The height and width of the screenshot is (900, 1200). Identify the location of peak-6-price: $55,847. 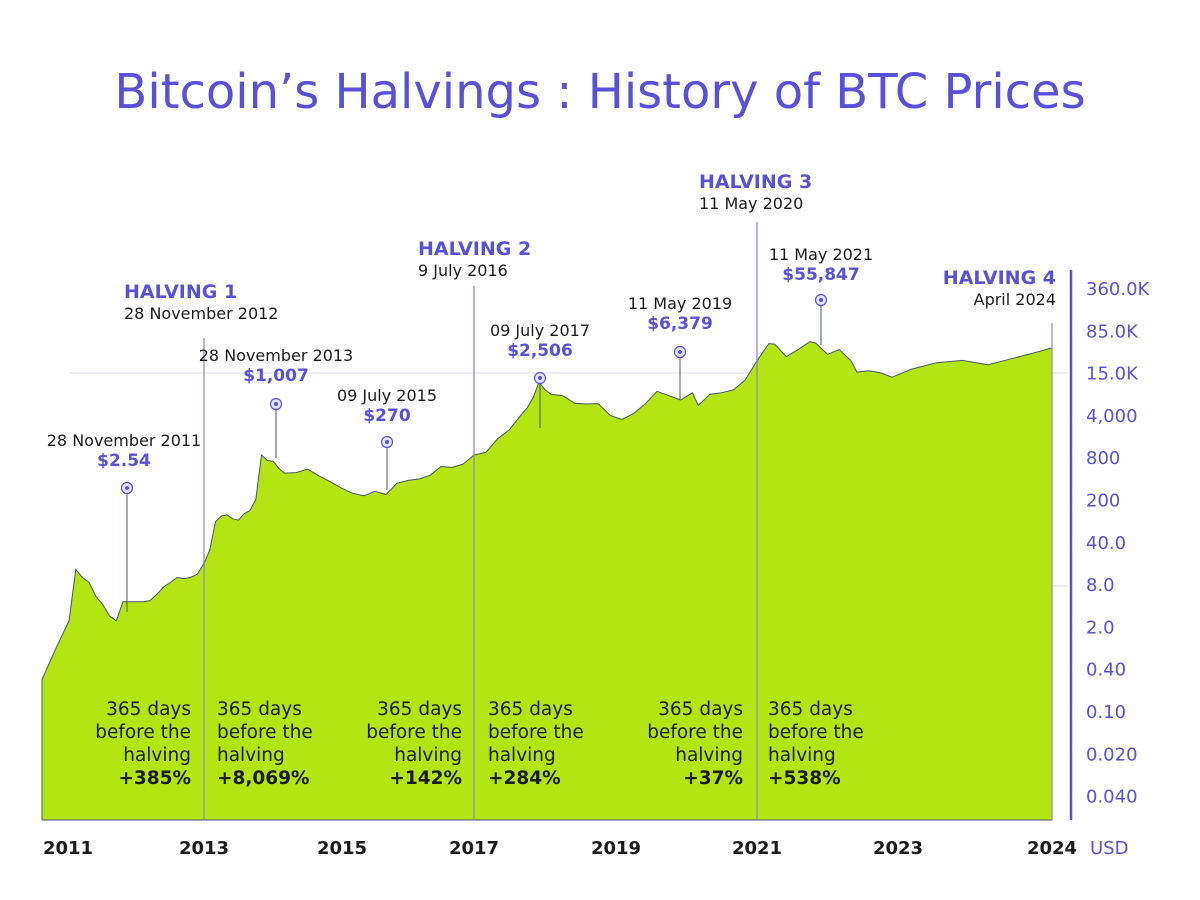
(820, 275).